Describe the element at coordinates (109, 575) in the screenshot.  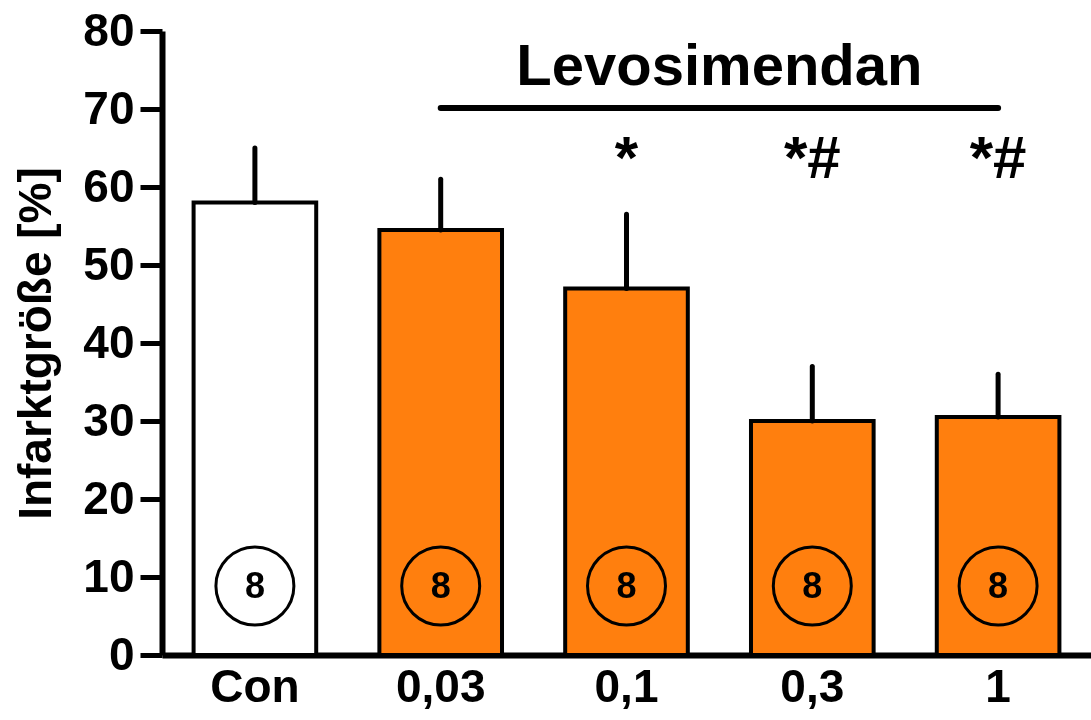
I see `y-tick-label: 10` at that location.